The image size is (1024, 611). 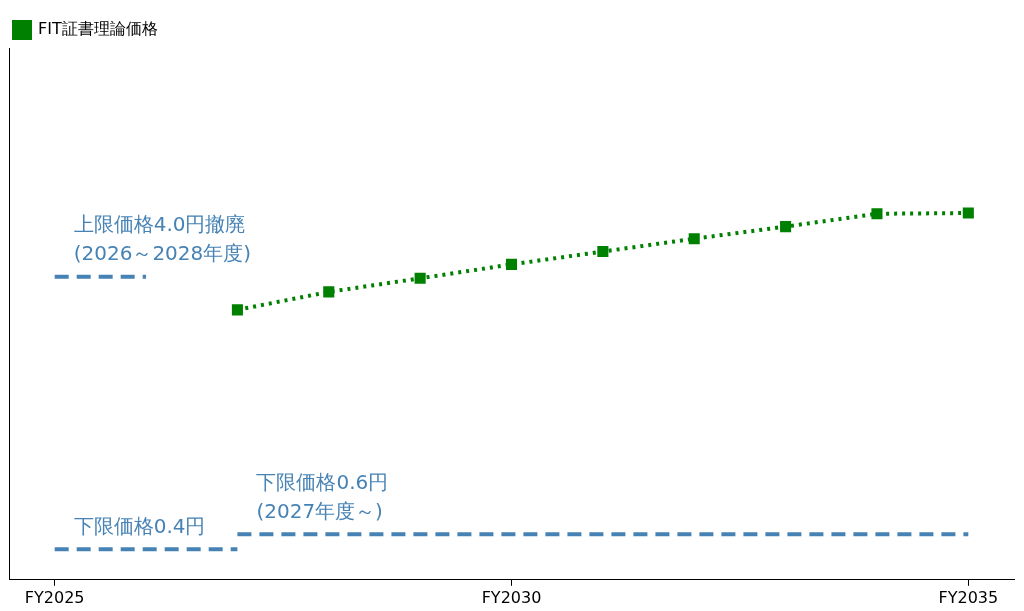 I want to click on legend-label: FIT証書理論価格, so click(x=98, y=29).